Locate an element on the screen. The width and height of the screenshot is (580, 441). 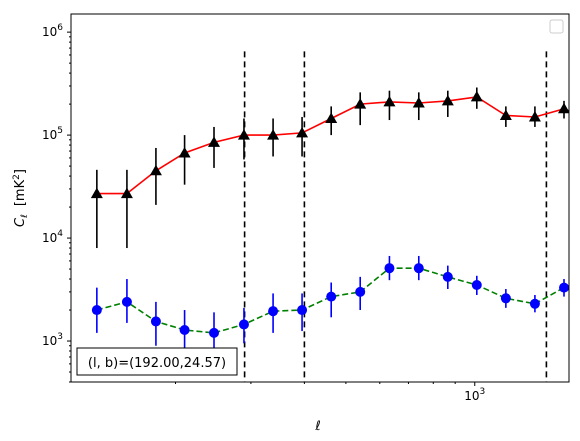
y-tick-label: 10⁵ is located at coordinates (52, 134).